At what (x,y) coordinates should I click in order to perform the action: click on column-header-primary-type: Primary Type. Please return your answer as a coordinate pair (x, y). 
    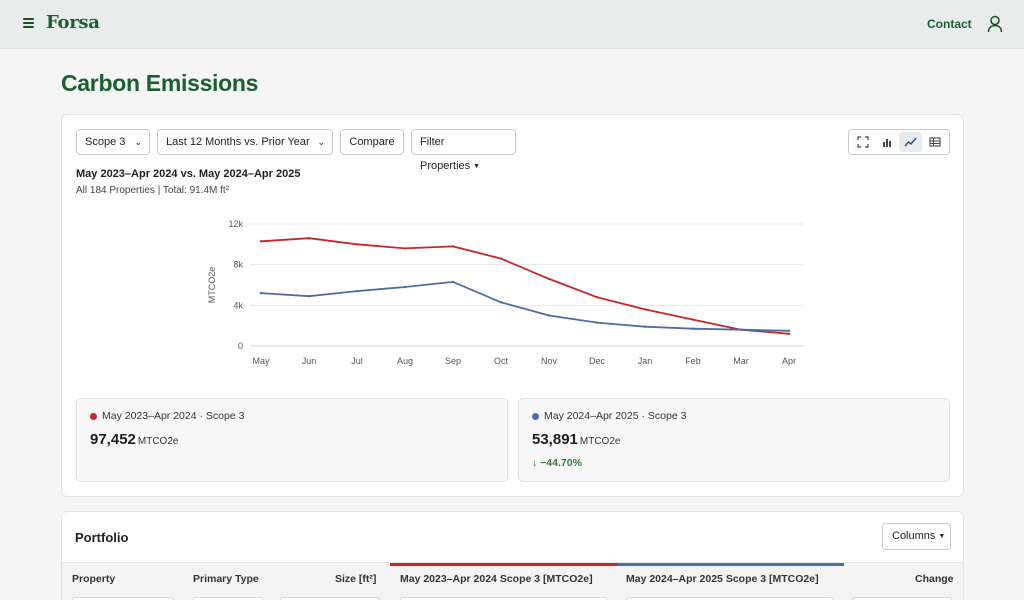
    Looking at the image, I should click on (226, 579).